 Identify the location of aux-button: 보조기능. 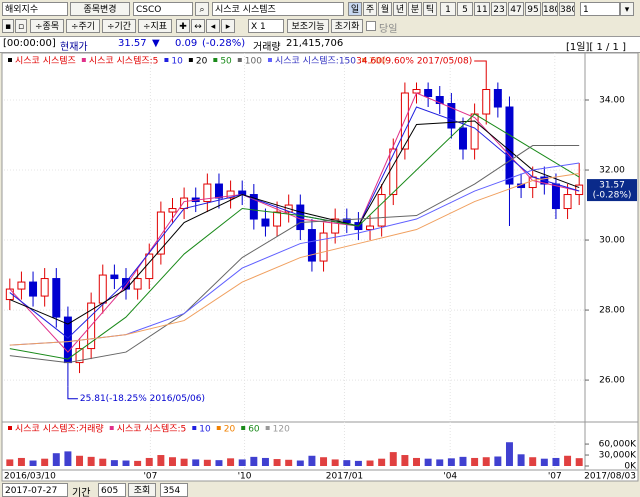
(308, 26).